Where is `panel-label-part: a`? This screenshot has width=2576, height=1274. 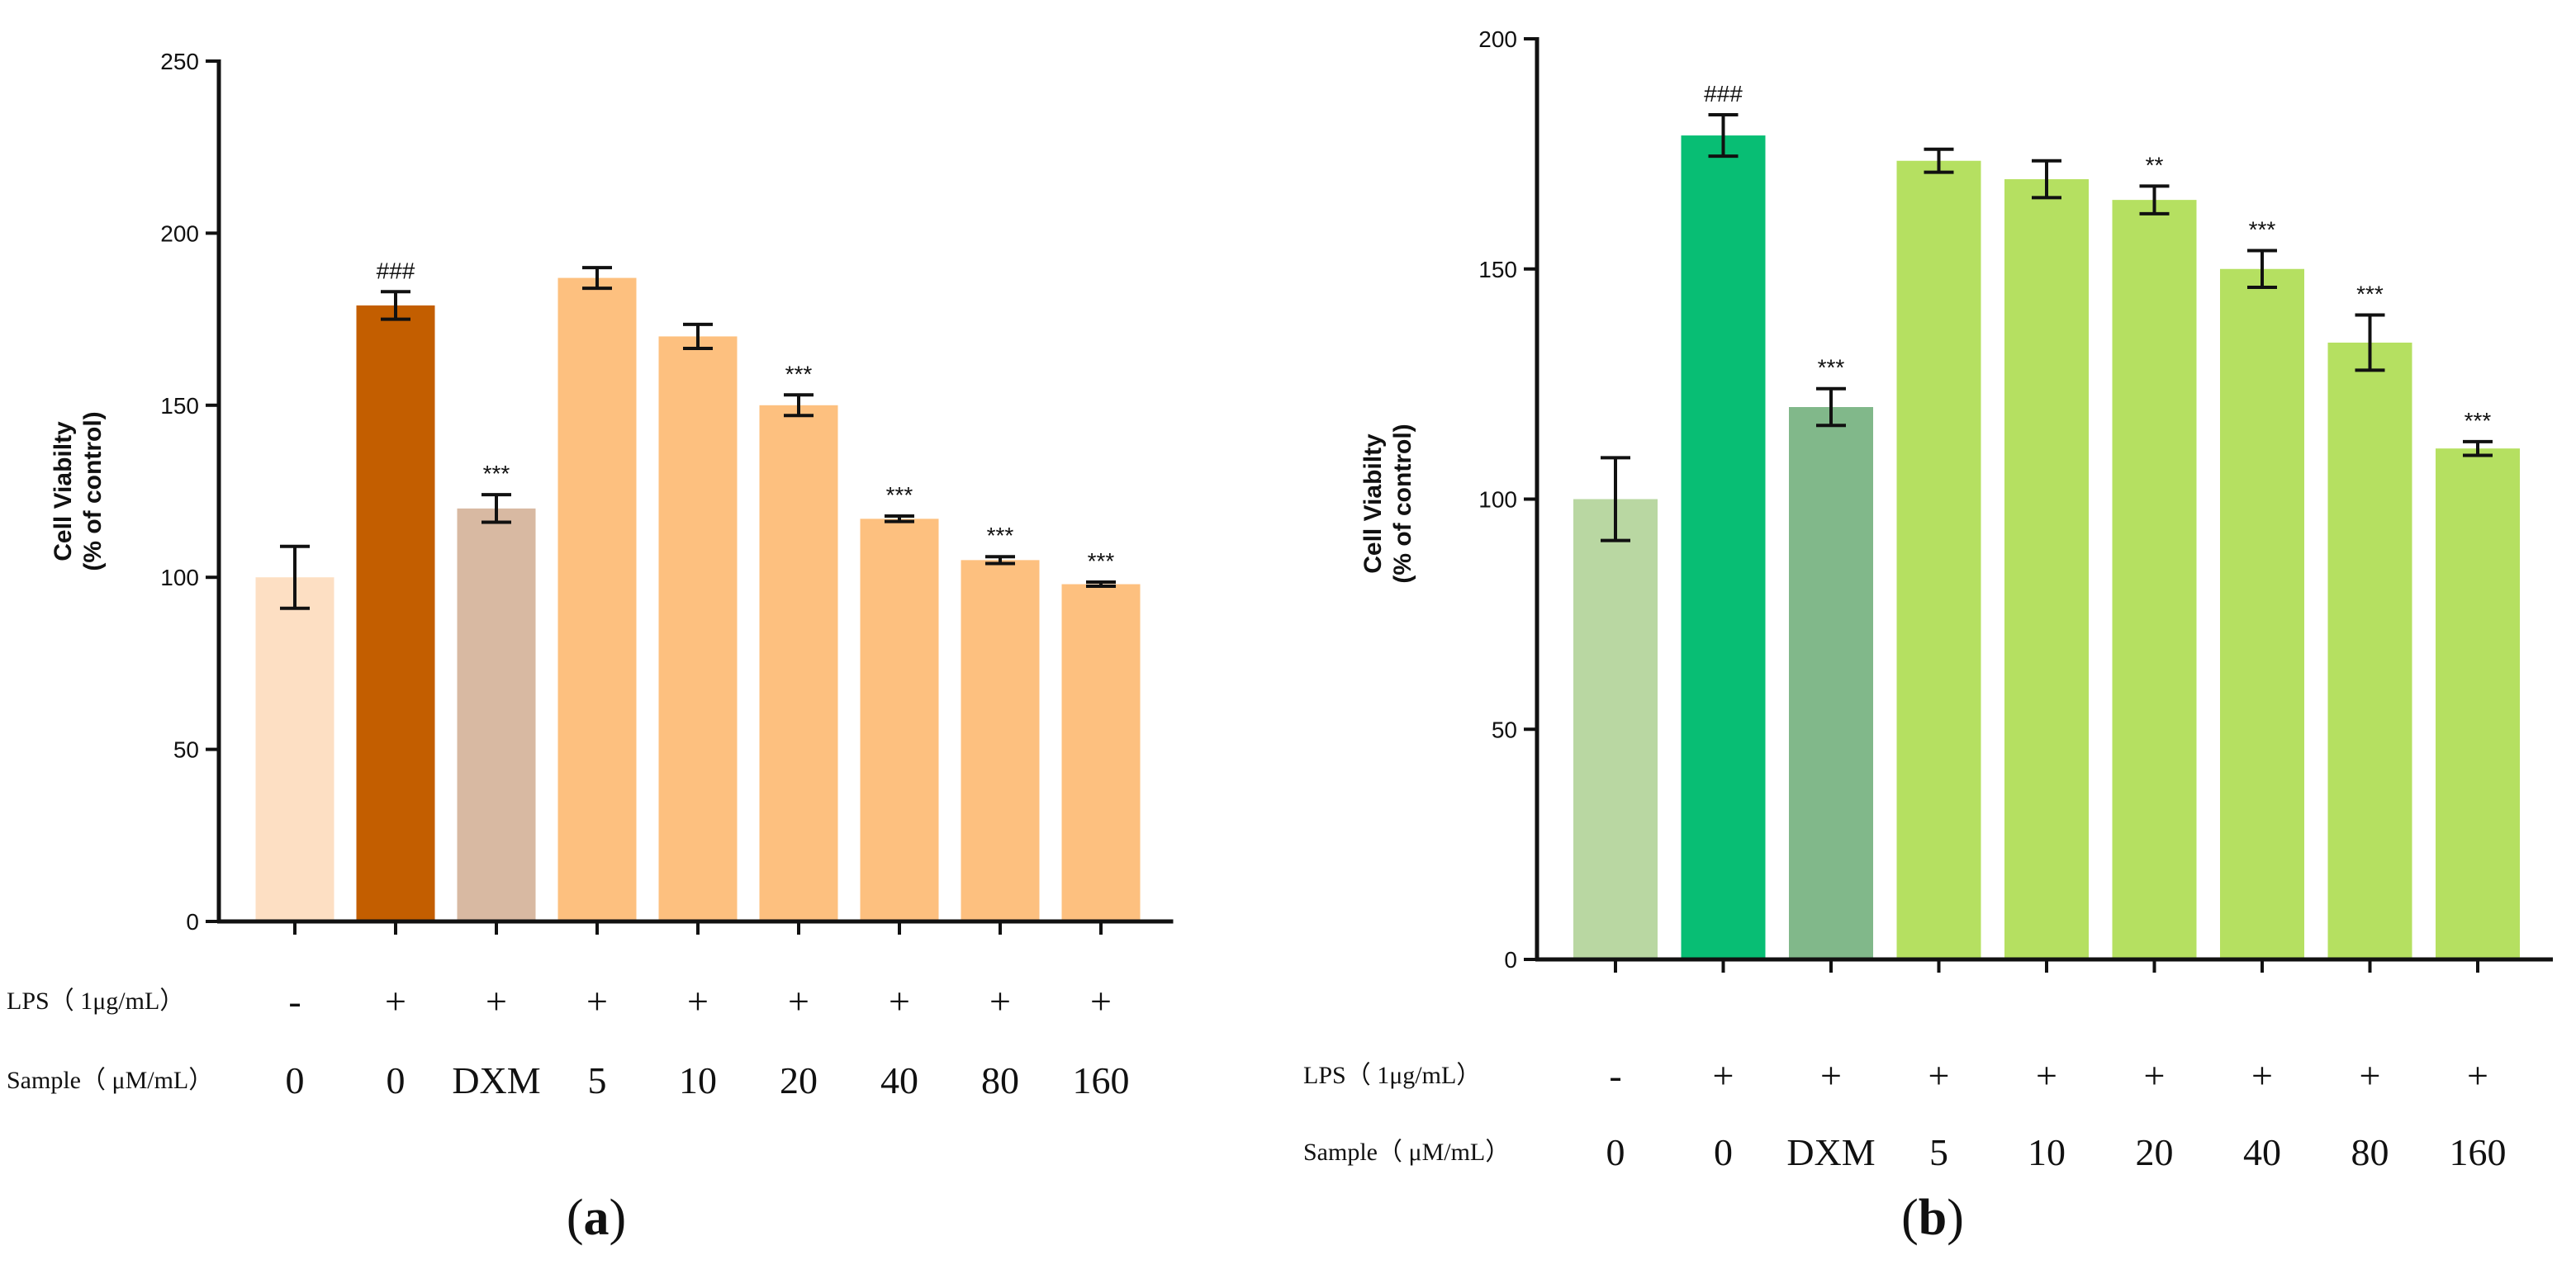
panel-label-part: a is located at coordinates (597, 1218).